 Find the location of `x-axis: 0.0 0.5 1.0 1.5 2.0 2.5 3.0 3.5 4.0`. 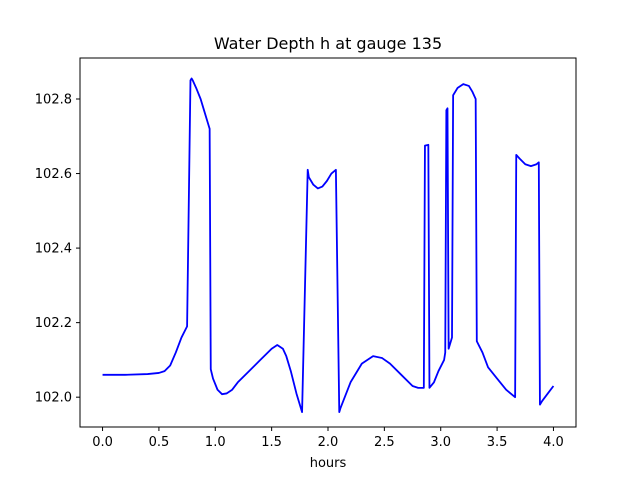

x-axis: 0.0 0.5 1.0 1.5 2.0 2.5 3.0 3.5 4.0 is located at coordinates (328, 438).